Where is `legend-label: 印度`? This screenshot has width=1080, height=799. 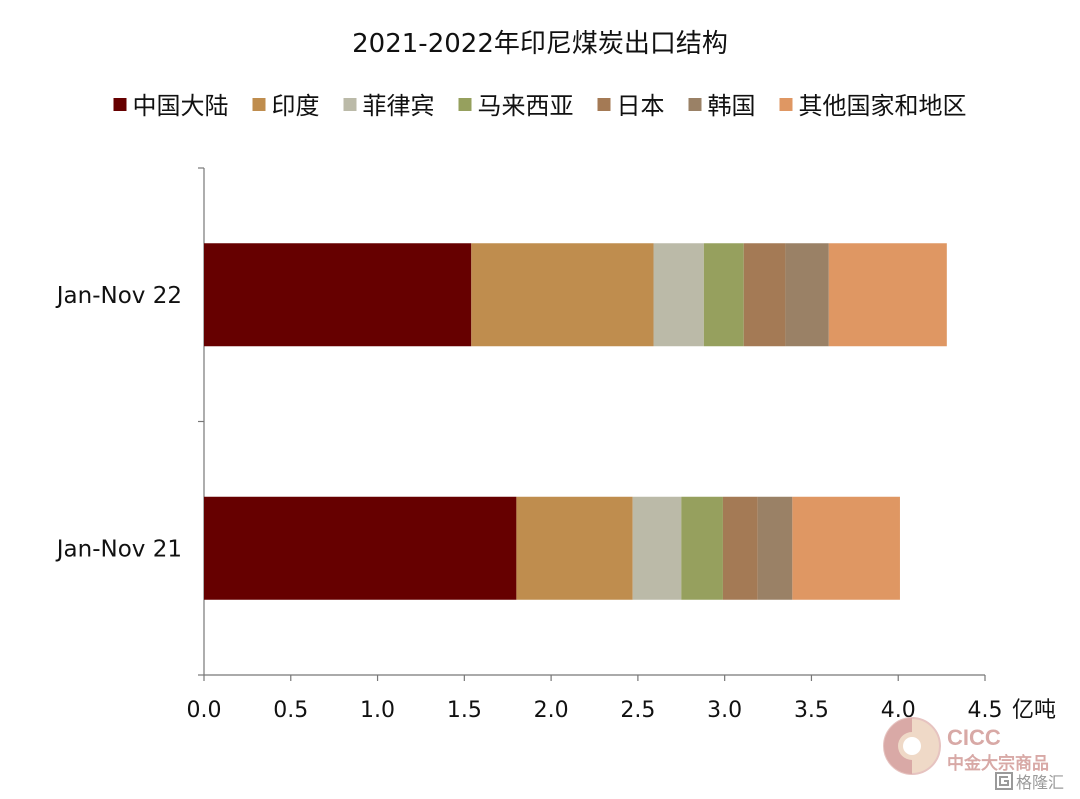
legend-label: 印度 is located at coordinates (296, 106).